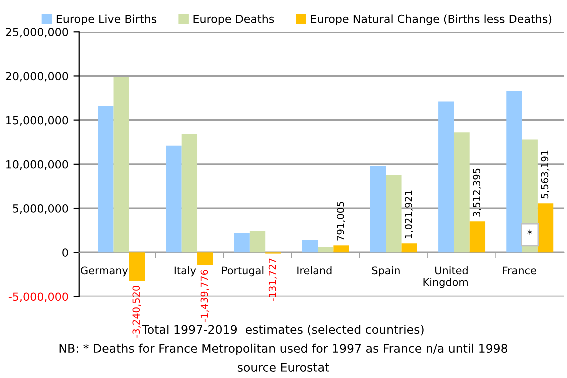  I want to click on y-tick-label: -5,000,000, so click(38, 297).